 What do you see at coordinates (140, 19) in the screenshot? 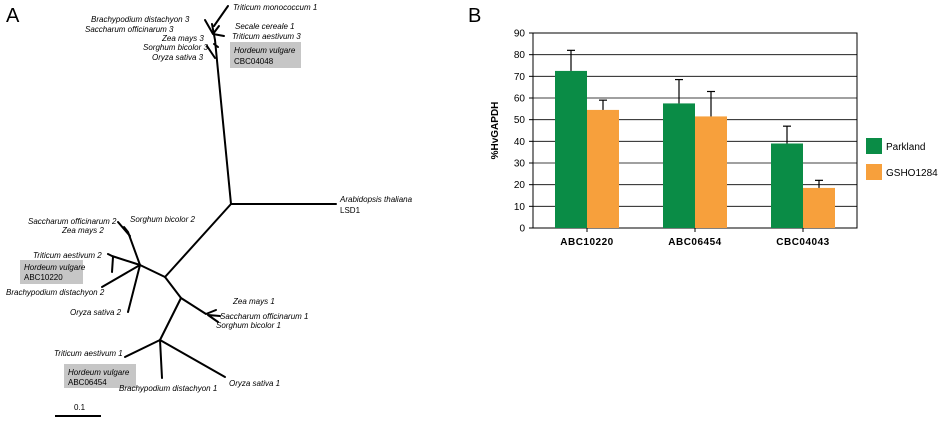
I see `leaf-label-brachypodium-3: Brachypodium distachyon 3` at bounding box center [140, 19].